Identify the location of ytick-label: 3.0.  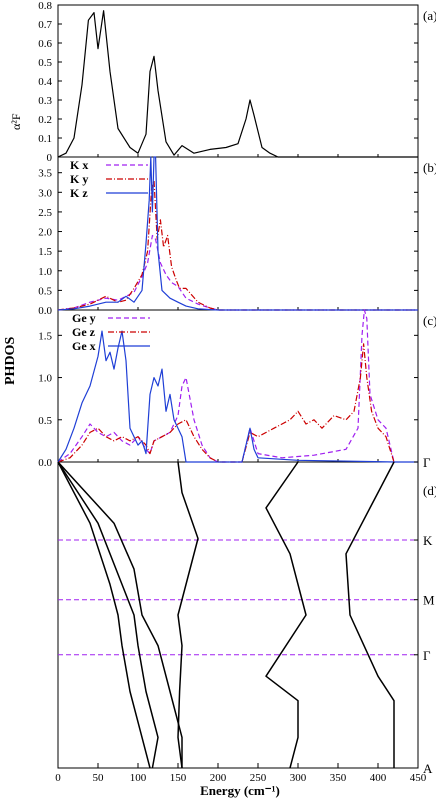
(45, 193).